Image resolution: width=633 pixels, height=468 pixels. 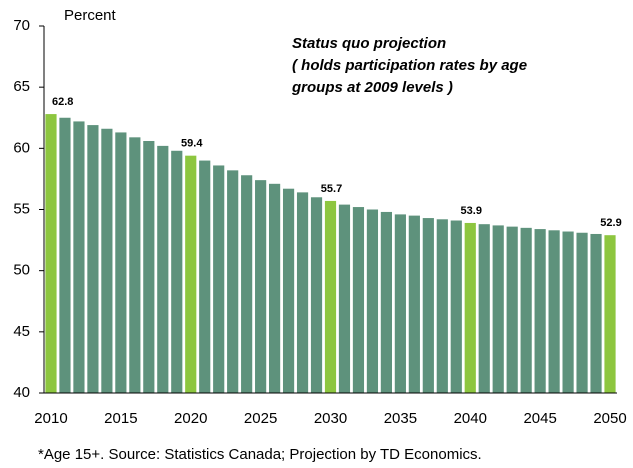 What do you see at coordinates (372, 87) in the screenshot?
I see `annotation: groups at 2009 levels )` at bounding box center [372, 87].